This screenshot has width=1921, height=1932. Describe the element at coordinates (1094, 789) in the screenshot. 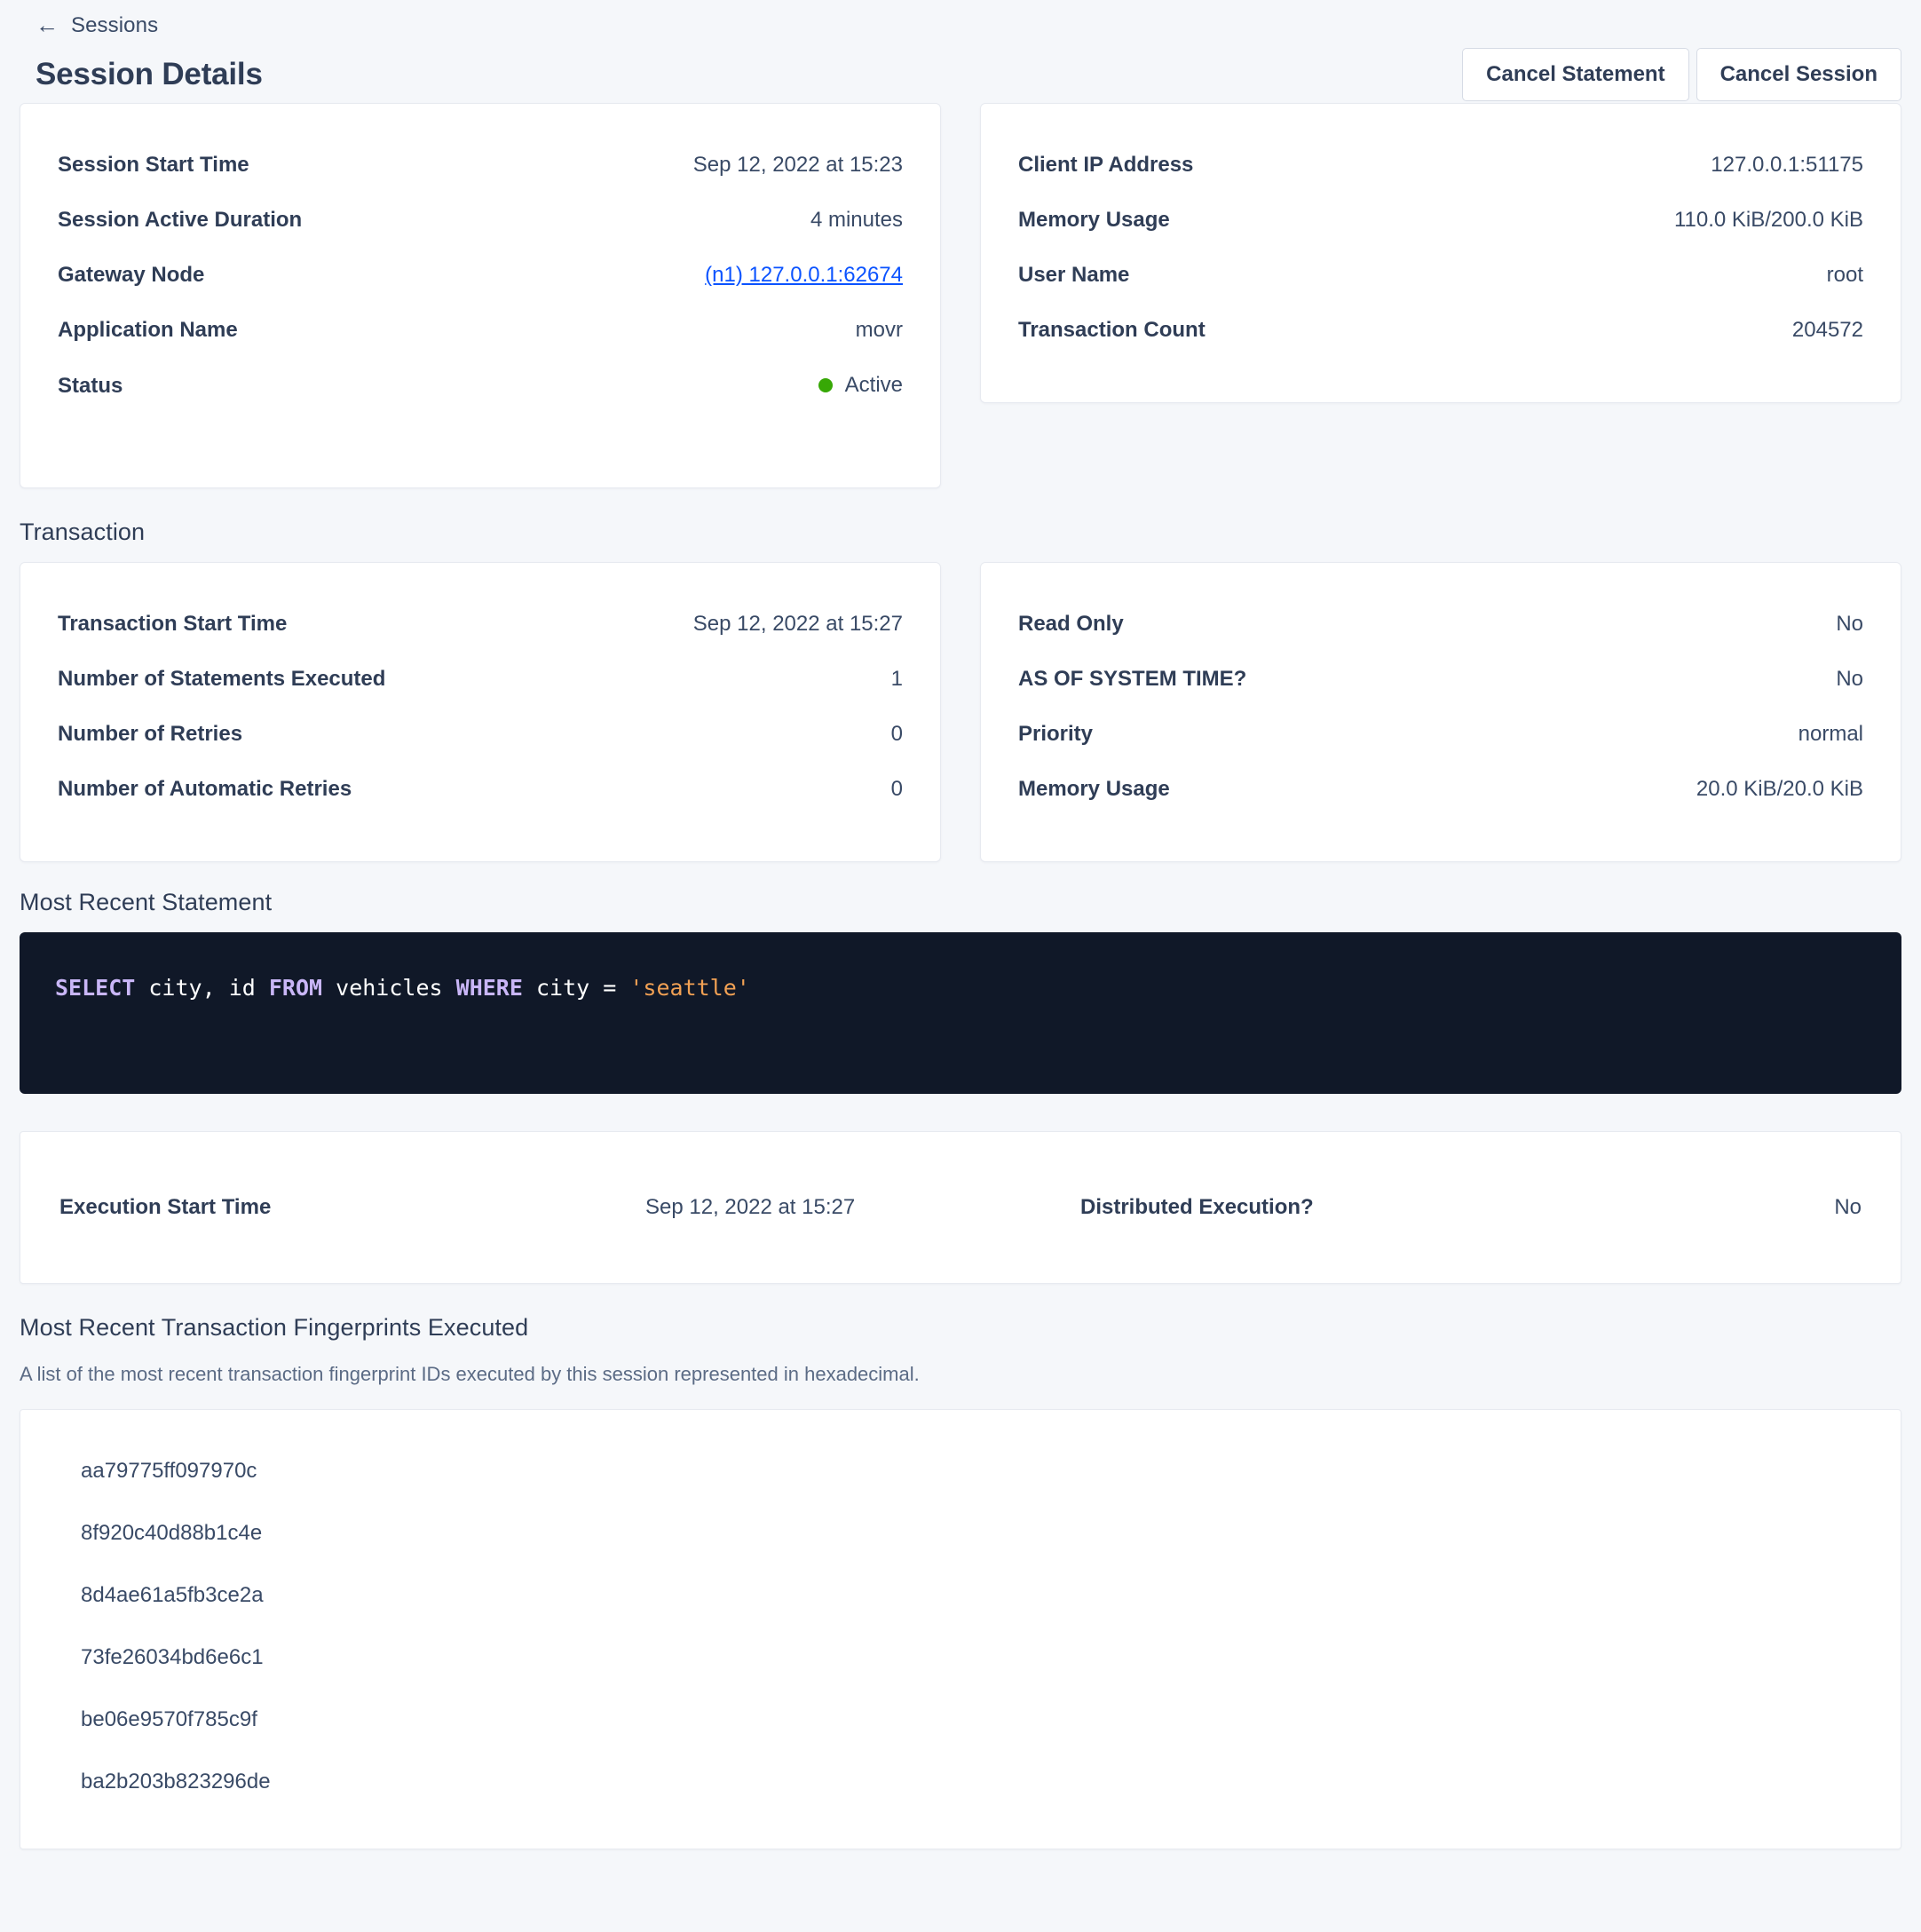

I see `transaction-memory-usage-label: Memory Usage` at that location.